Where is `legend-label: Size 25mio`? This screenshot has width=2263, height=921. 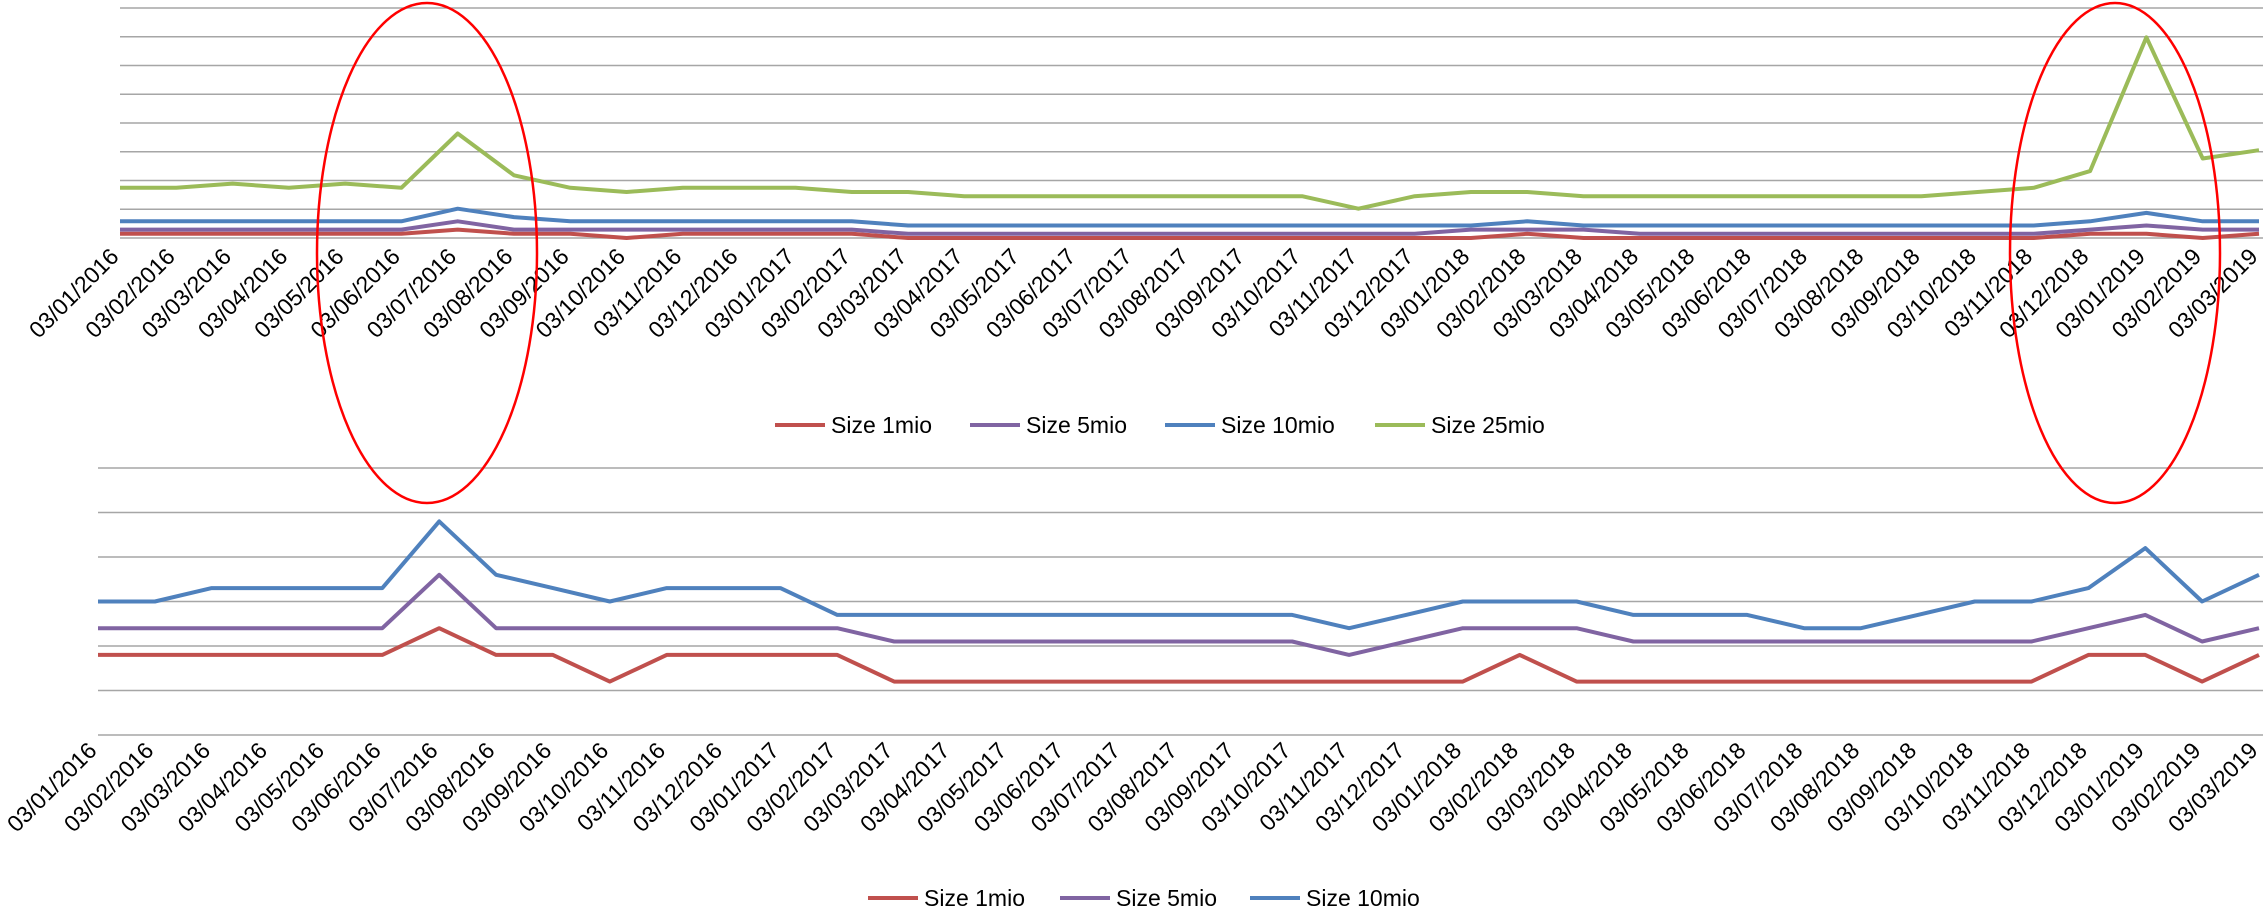
legend-label: Size 25mio is located at coordinates (1488, 425).